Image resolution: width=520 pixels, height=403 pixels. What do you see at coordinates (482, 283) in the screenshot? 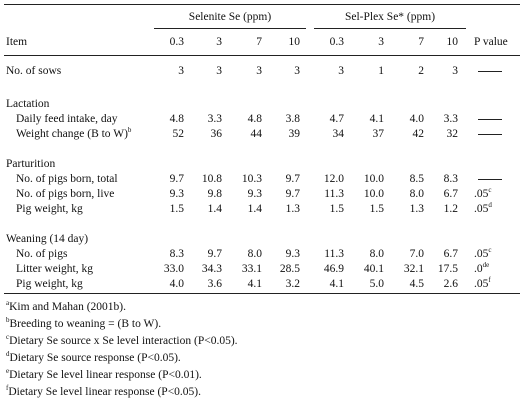
I see `p-value: .05f` at bounding box center [482, 283].